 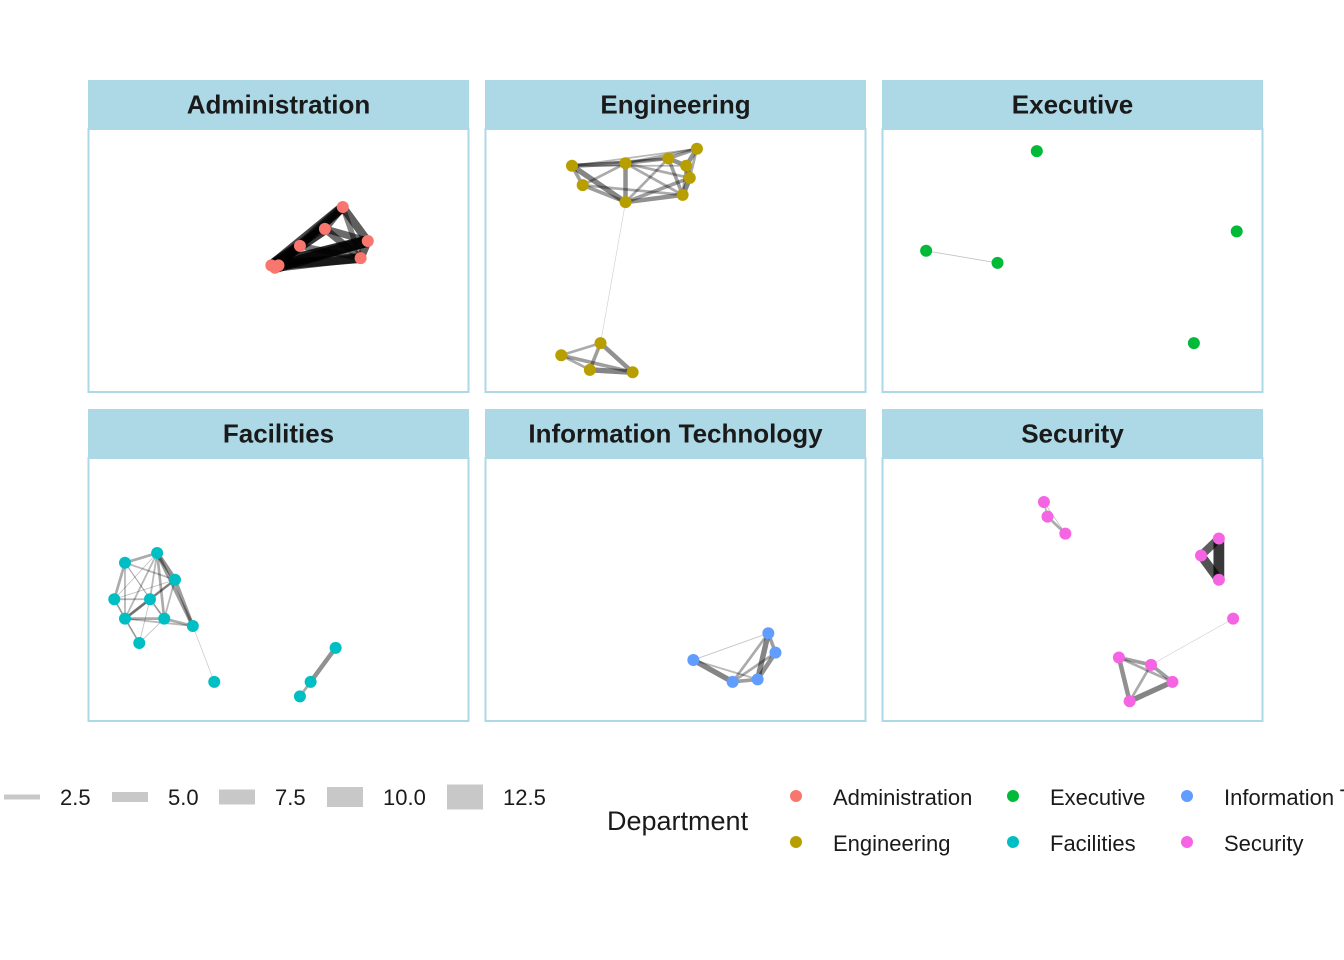 What do you see at coordinates (290, 797) in the screenshot?
I see `edge-width-label: 7.5` at bounding box center [290, 797].